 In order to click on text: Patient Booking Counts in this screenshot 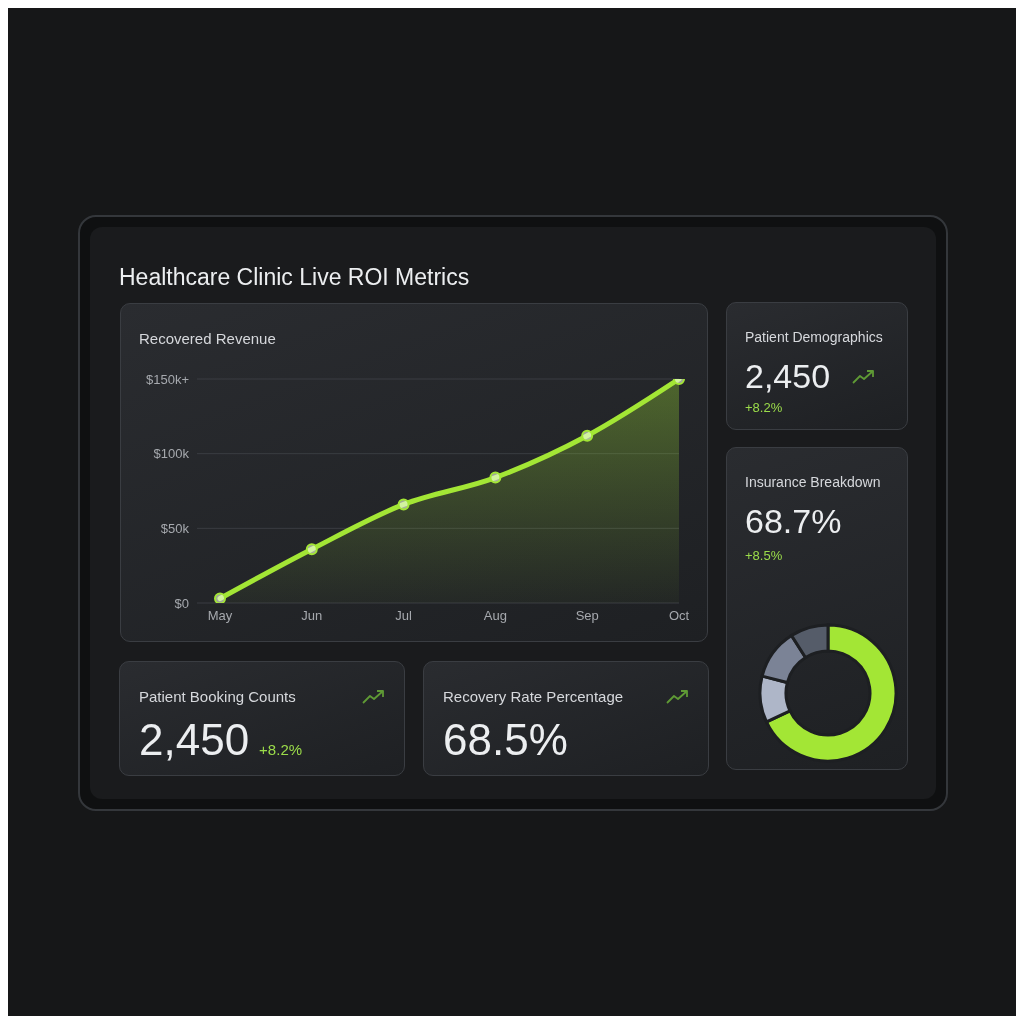, I will do `click(217, 696)`.